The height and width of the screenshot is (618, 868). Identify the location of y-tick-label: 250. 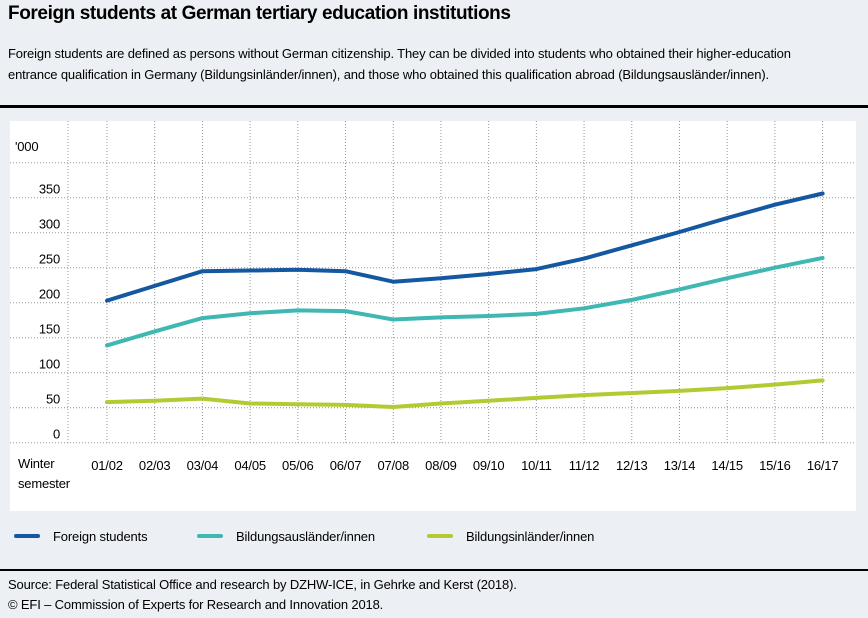
(49, 259).